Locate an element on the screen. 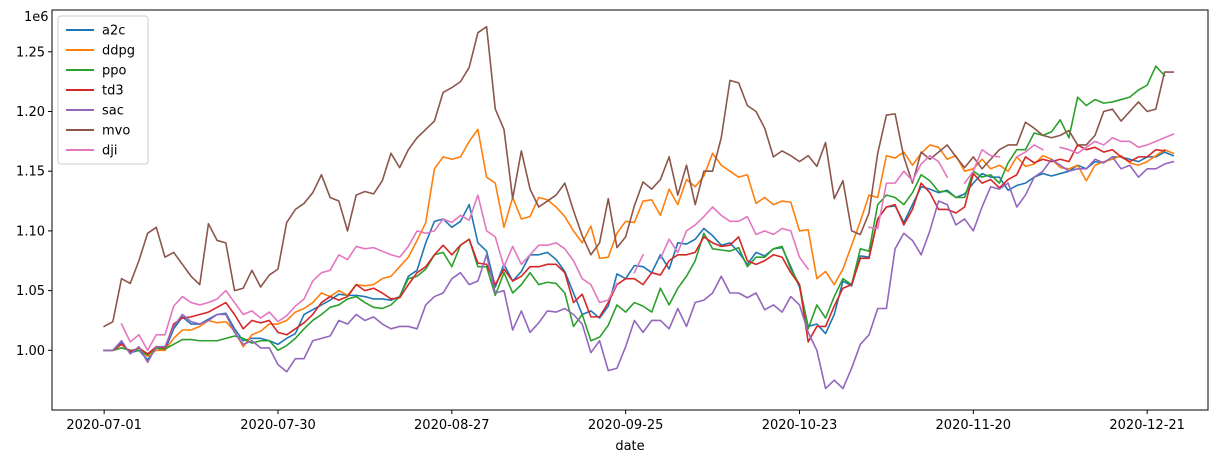  x-tick-label: 2020-07-01 is located at coordinates (104, 425).